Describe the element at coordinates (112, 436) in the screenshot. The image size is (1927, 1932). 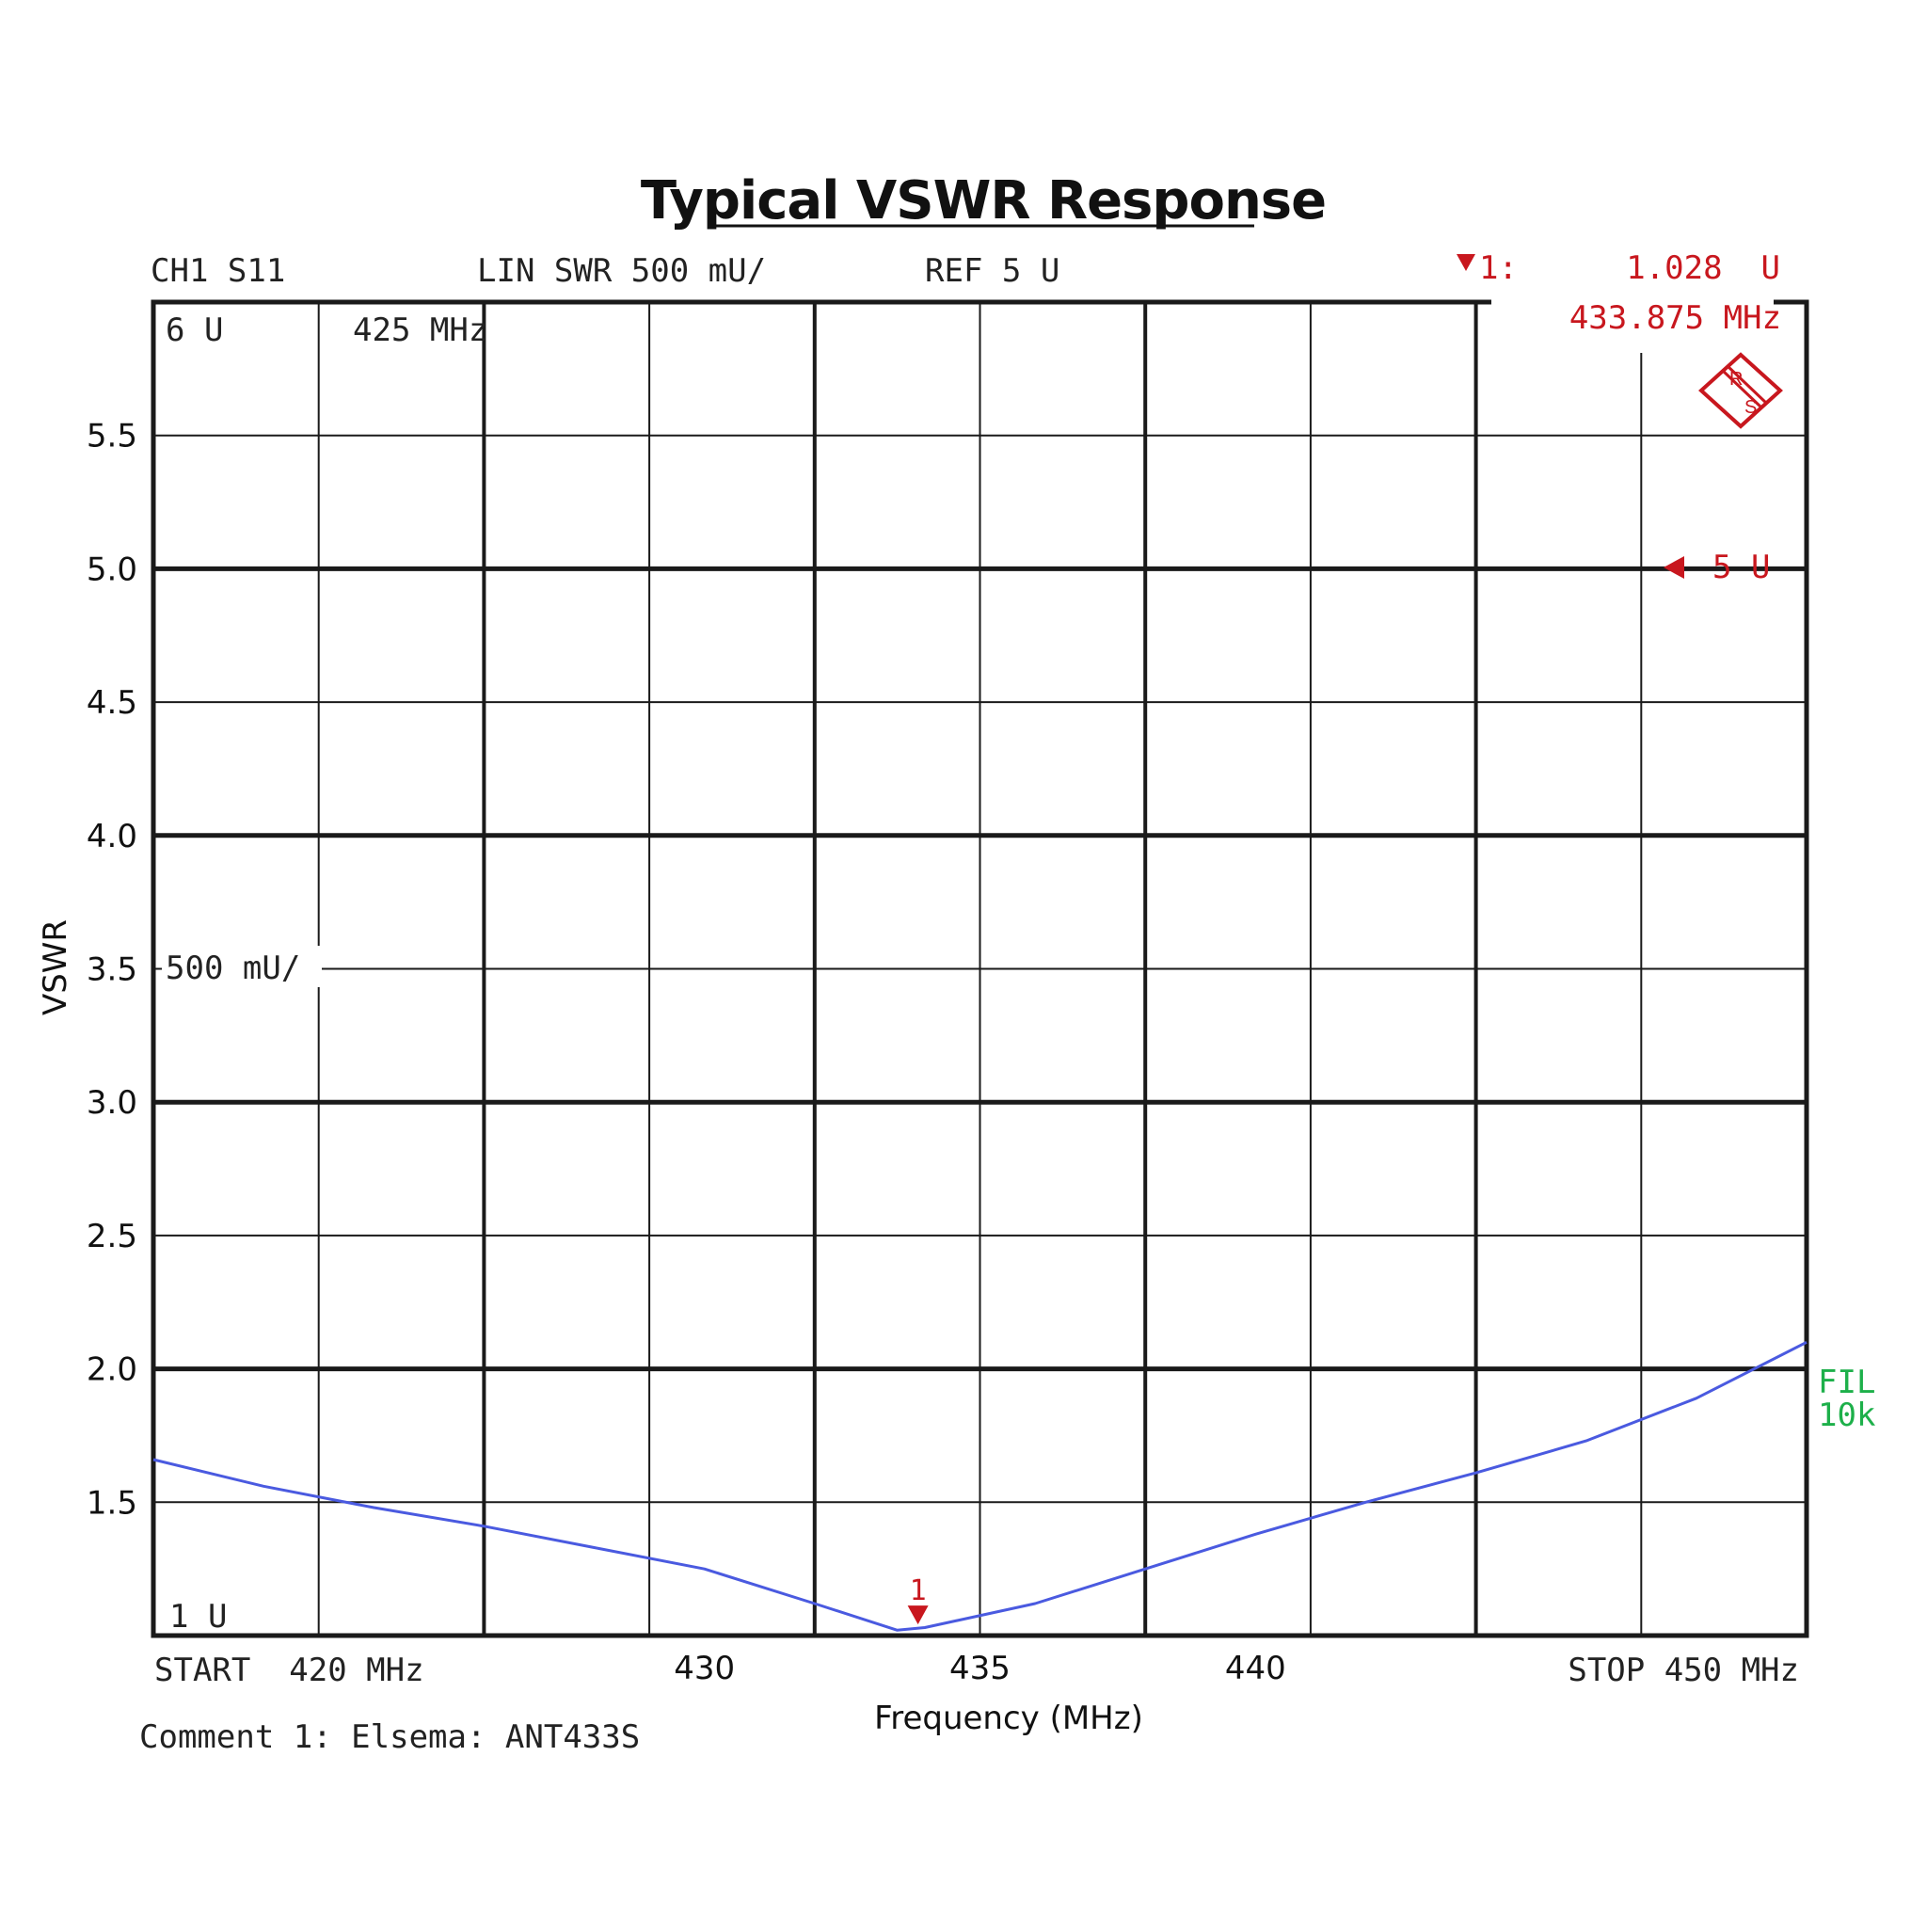
I see `y-tick-label: 5.5` at that location.